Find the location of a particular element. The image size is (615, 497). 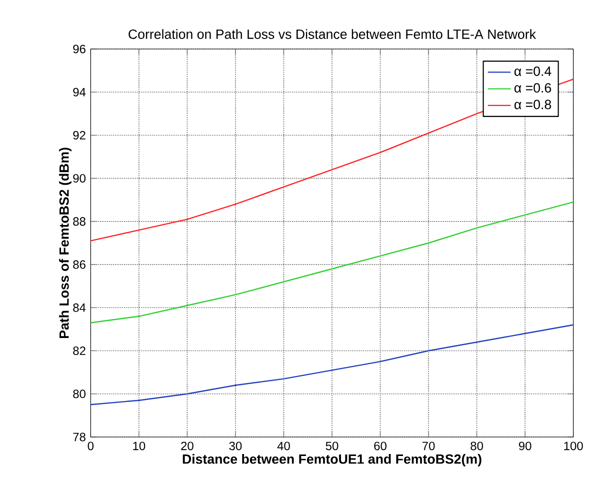

x-tick-label: 70 is located at coordinates (428, 446).